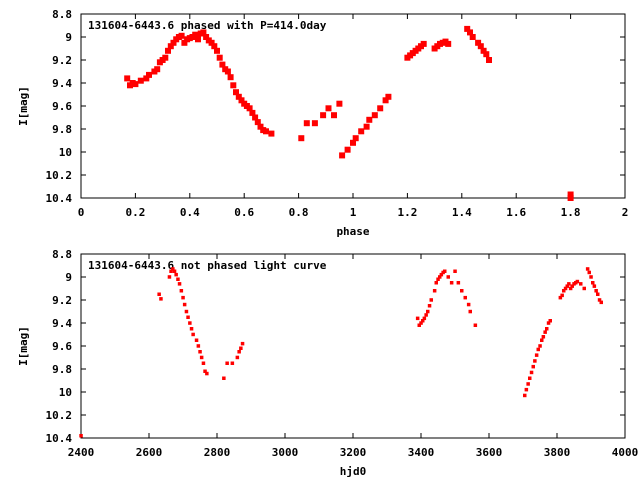  What do you see at coordinates (625, 452) in the screenshot?
I see `x-tick-label: 4000` at bounding box center [625, 452].